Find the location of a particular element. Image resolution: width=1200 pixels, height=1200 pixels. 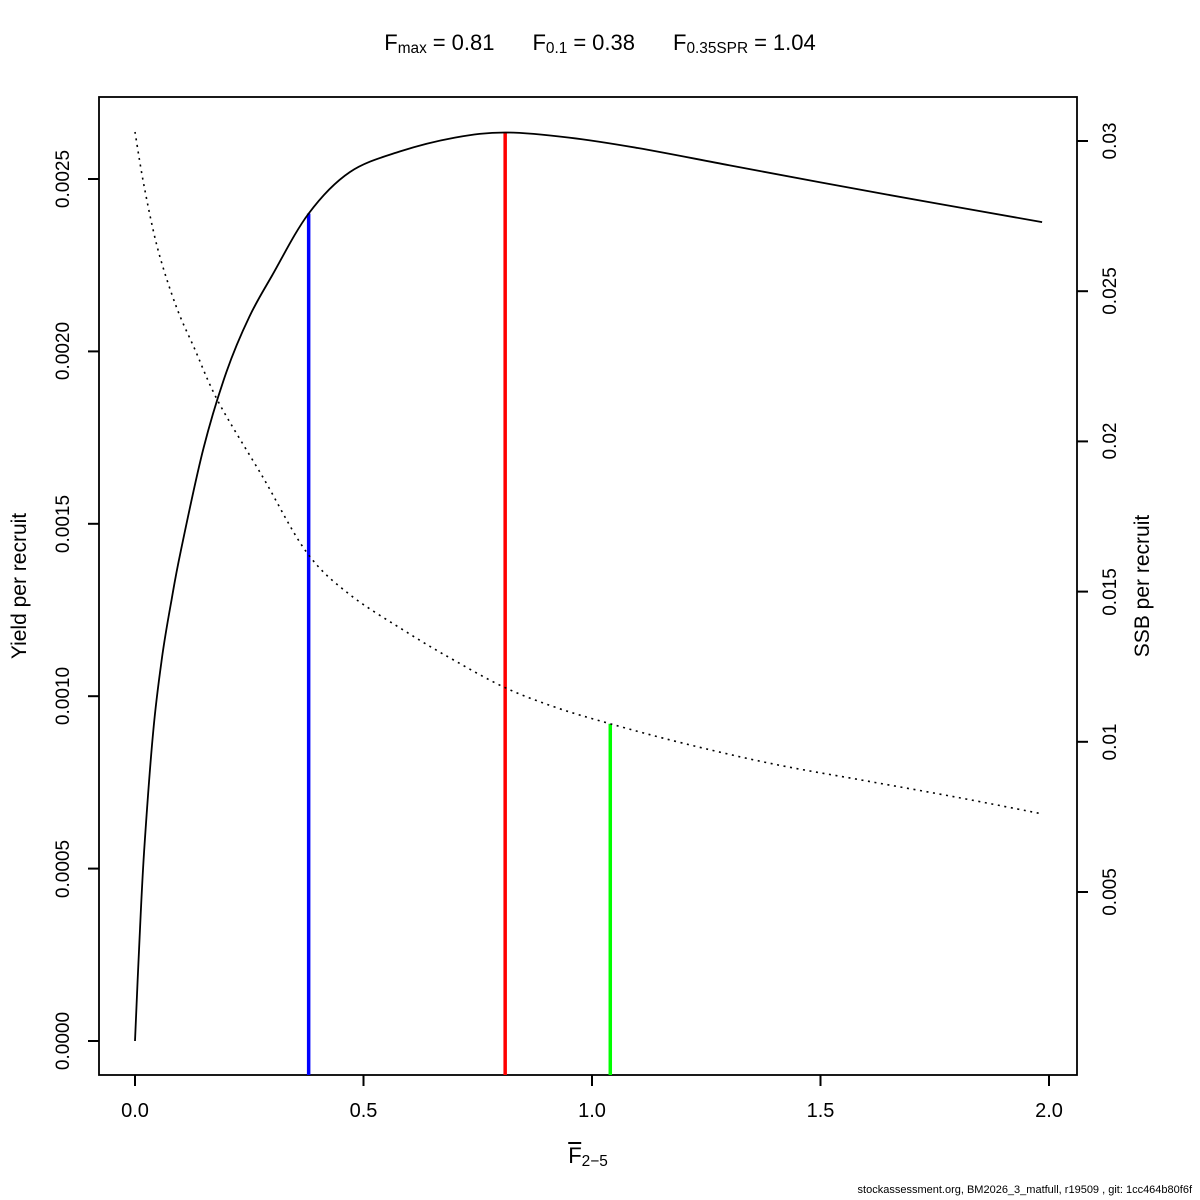

x-axis-label-fbar: F is located at coordinates (575, 1155).